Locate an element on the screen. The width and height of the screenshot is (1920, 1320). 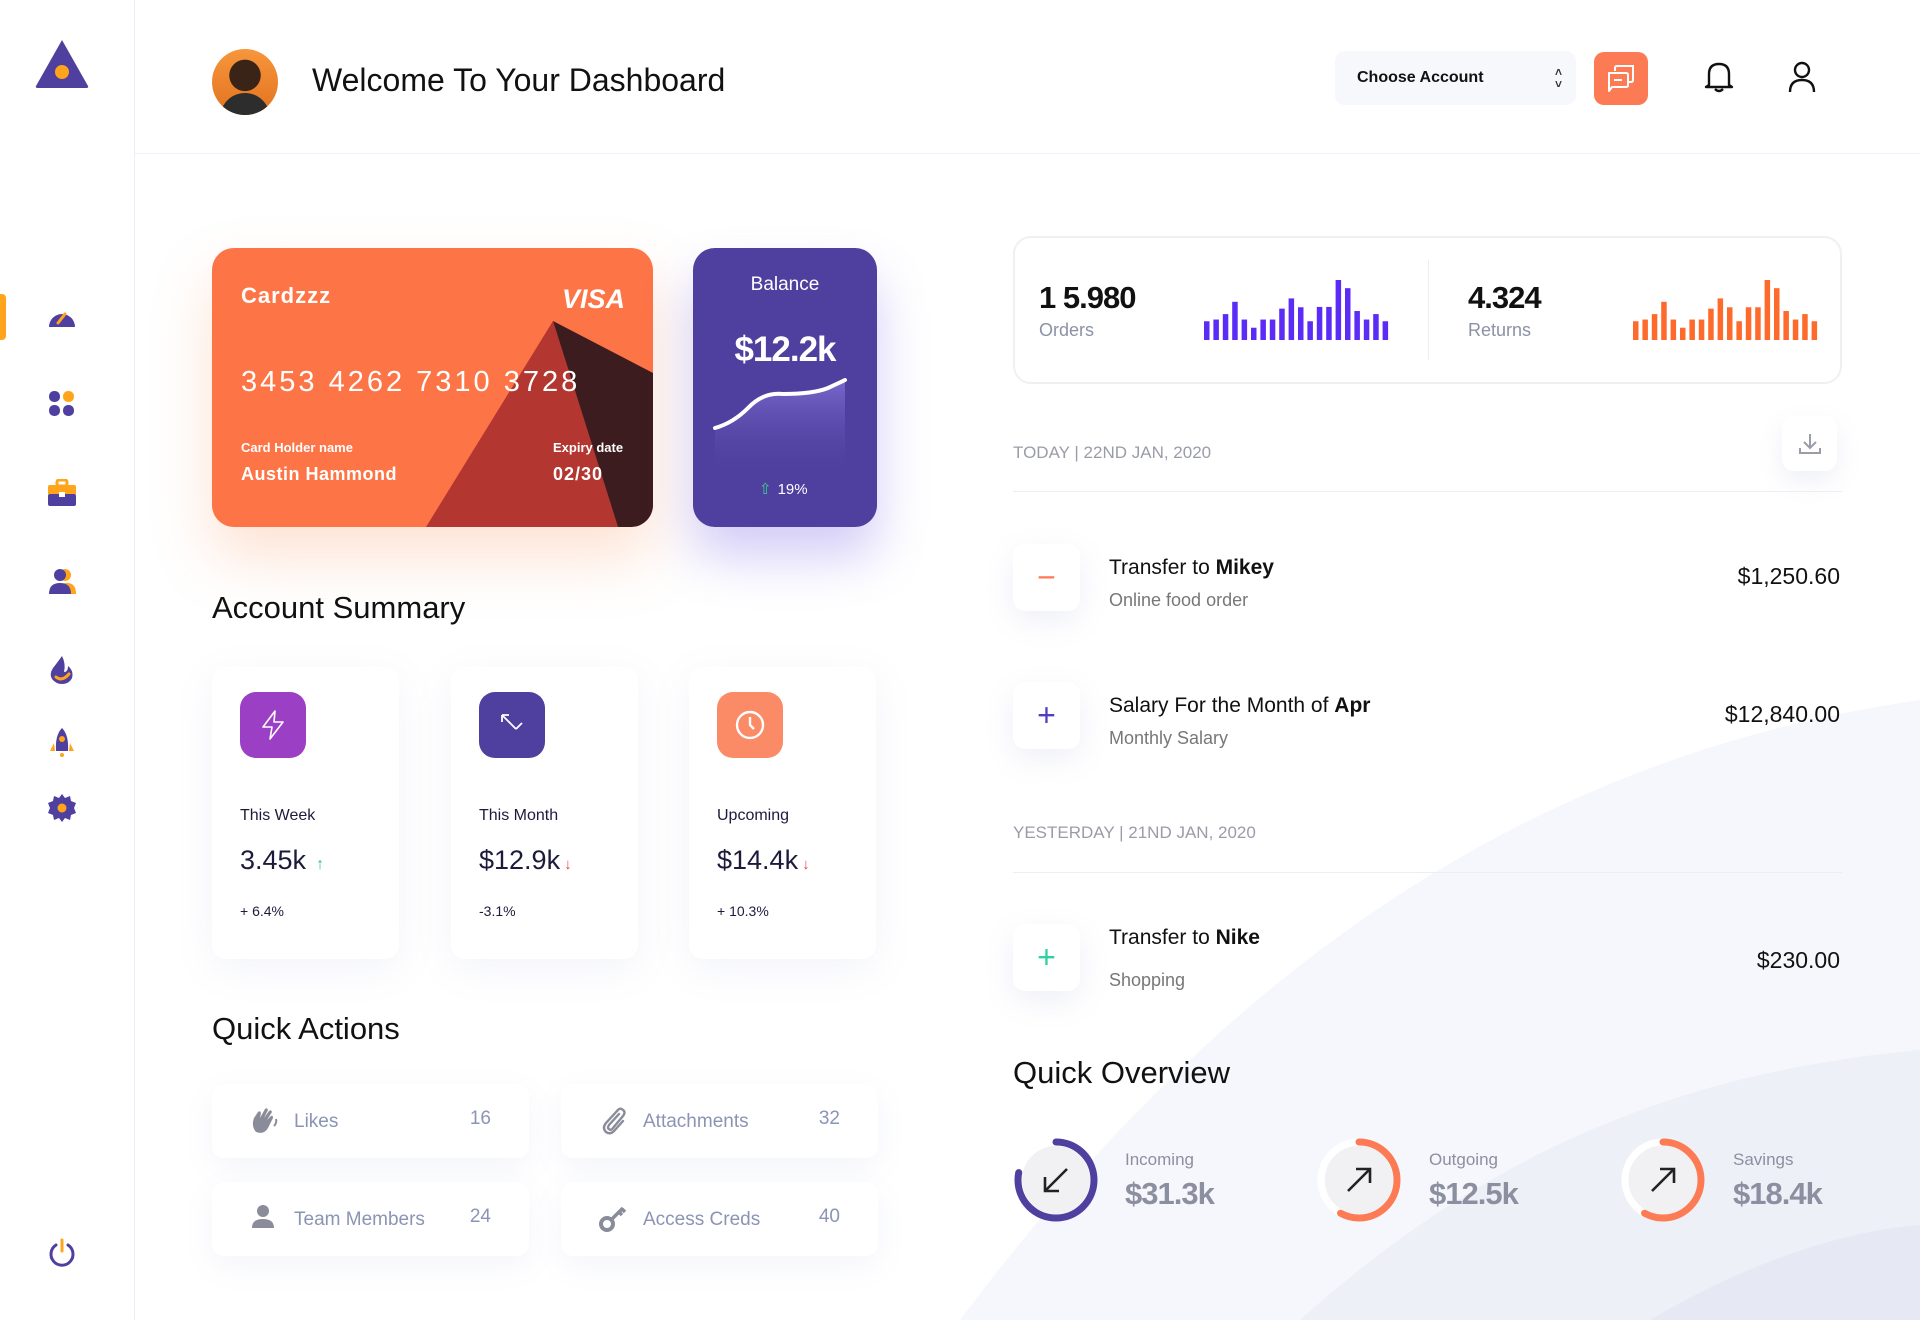
summary-card: This Month $12.9k ↓ -3.1% is located at coordinates (544, 813).